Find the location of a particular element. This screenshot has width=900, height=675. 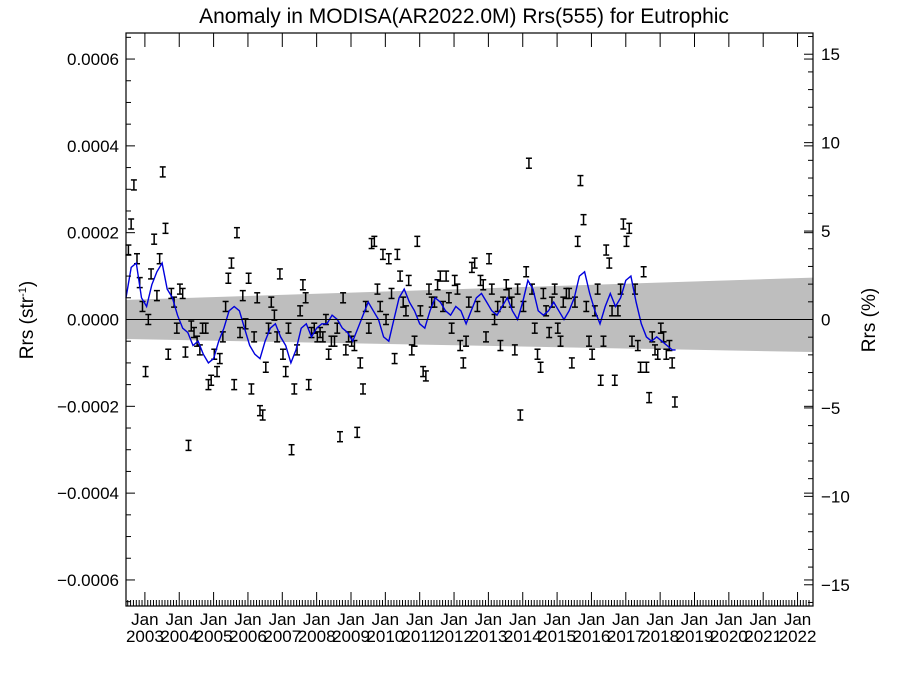

x-year-label: 2007 is located at coordinates (282, 636).